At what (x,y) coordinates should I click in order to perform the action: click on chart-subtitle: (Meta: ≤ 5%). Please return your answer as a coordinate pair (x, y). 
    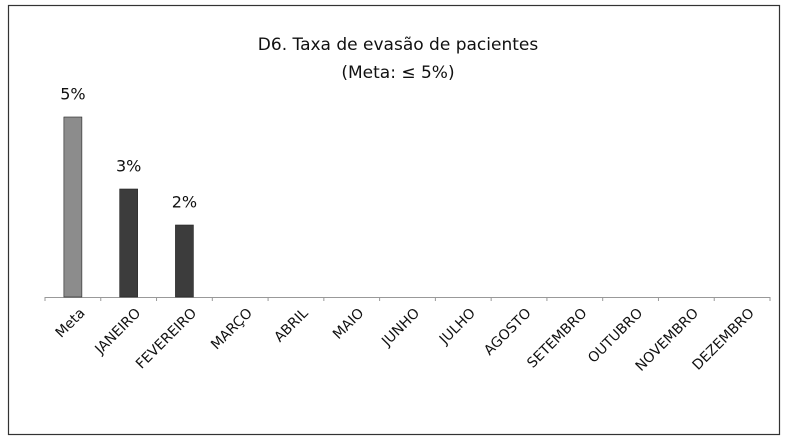
    Looking at the image, I should click on (397, 73).